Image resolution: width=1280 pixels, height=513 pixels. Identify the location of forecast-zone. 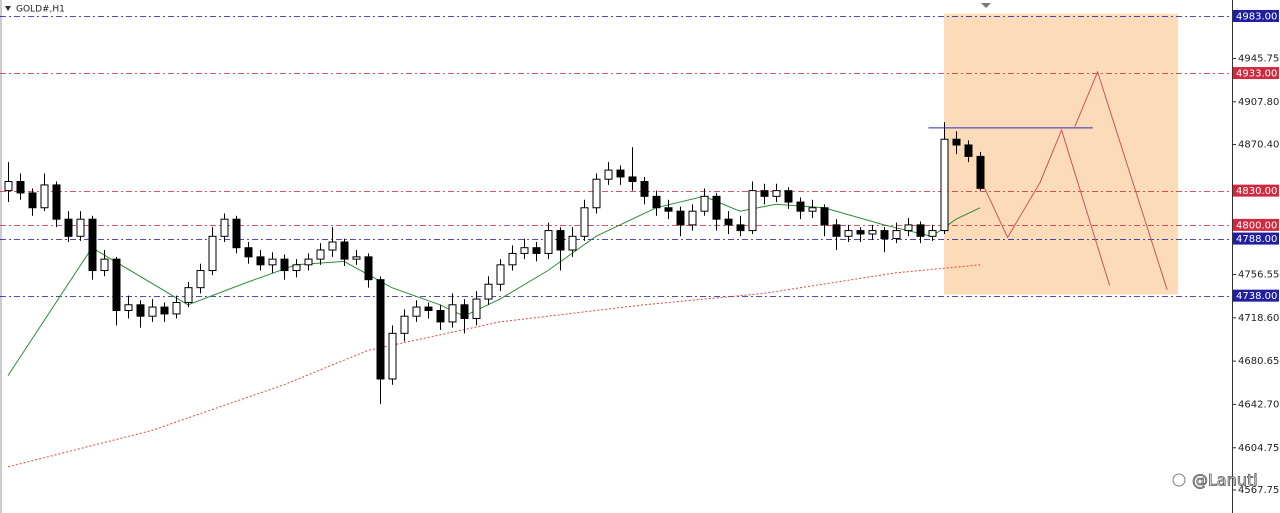
(1061, 154).